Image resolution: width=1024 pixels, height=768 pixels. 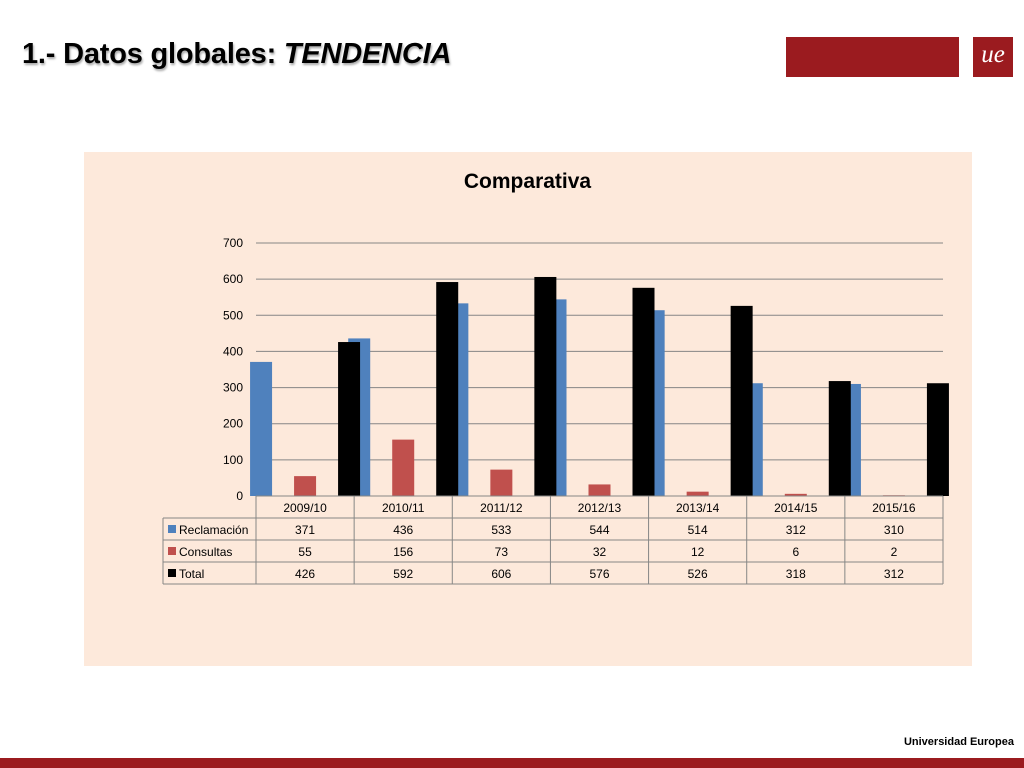 What do you see at coordinates (403, 552) in the screenshot?
I see `table-value: 156` at bounding box center [403, 552].